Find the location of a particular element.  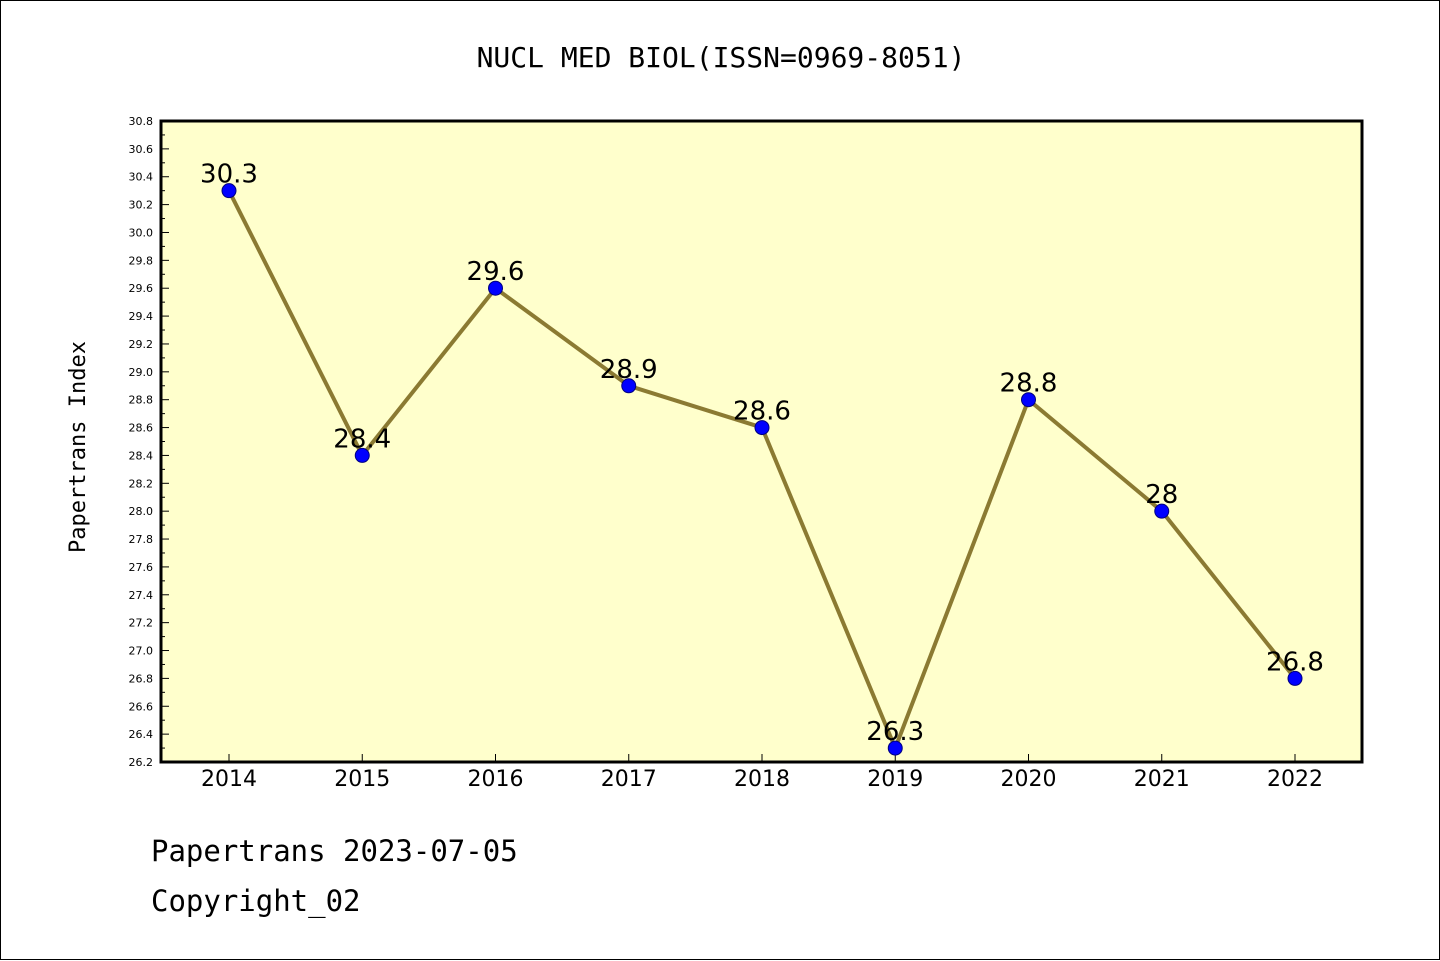

y-tick-label: 30.0 is located at coordinates (141, 232).